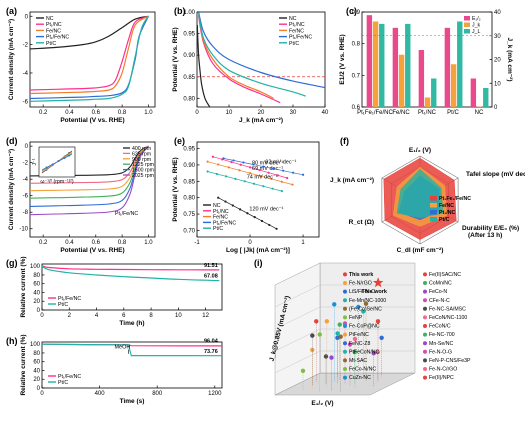 The width and height of the screenshot is (525, 428). Describe the element at coordinates (151, 316) in the screenshot. I see `x-tick-label: 8` at that location.